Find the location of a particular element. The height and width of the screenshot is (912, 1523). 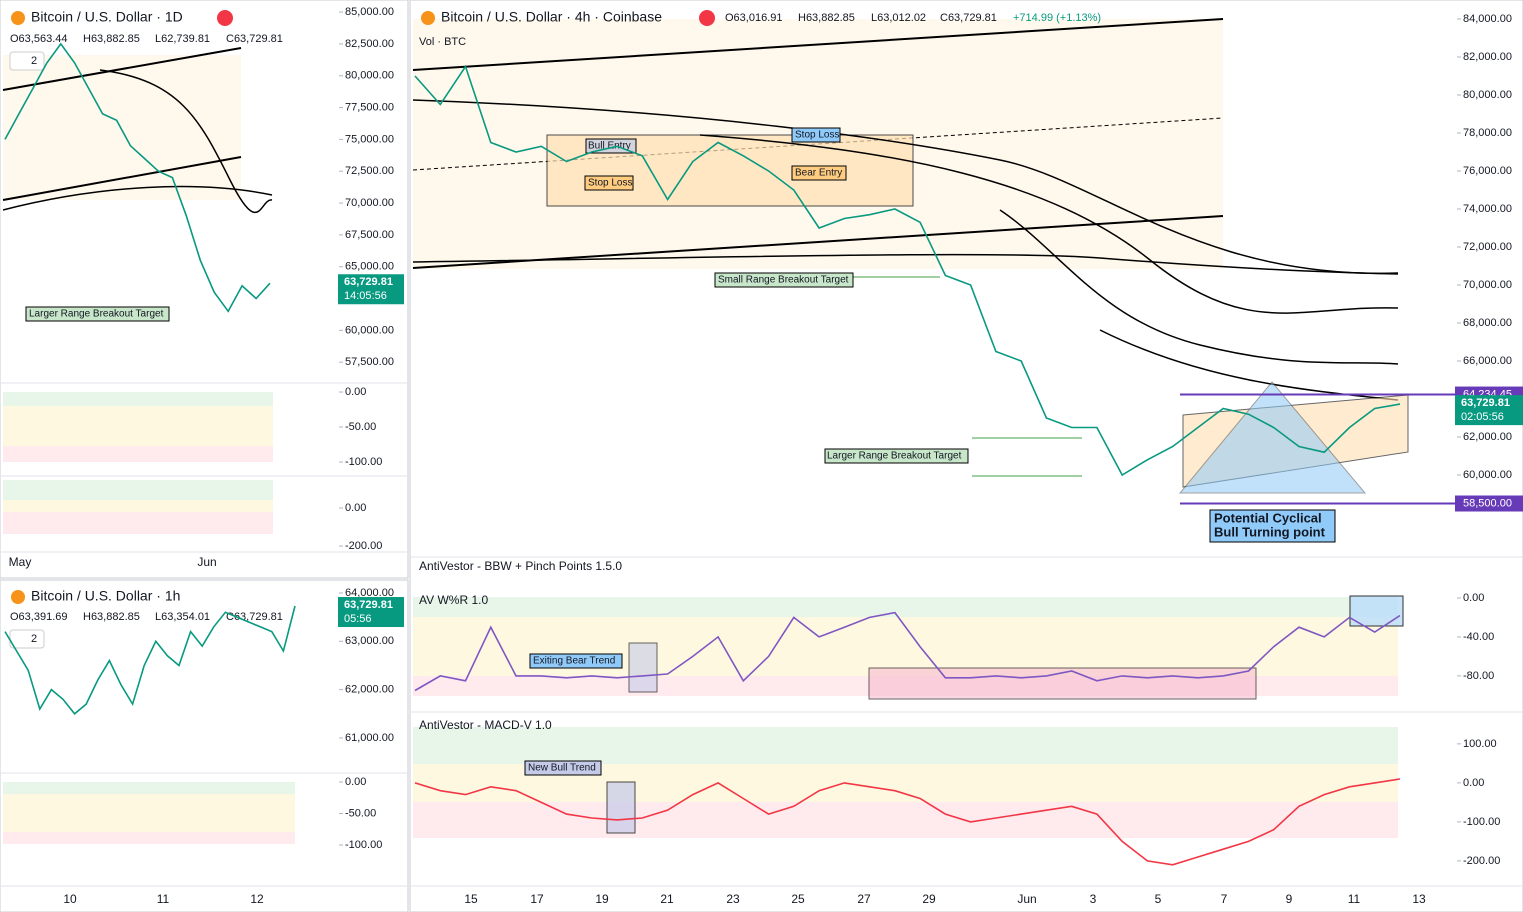

y-tick-label: 80,000.00 is located at coordinates (369, 76).